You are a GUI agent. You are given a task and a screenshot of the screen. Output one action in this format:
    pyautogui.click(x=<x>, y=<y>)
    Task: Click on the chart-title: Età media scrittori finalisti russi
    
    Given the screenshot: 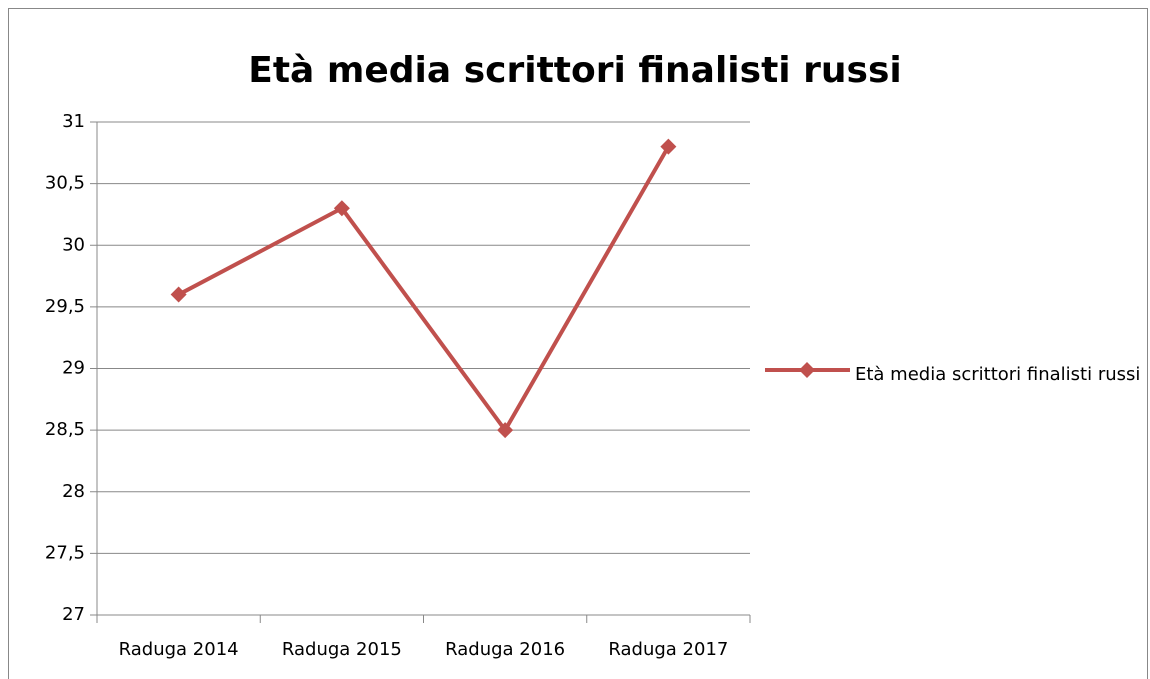 What is the action you would take?
    pyautogui.click(x=575, y=70)
    